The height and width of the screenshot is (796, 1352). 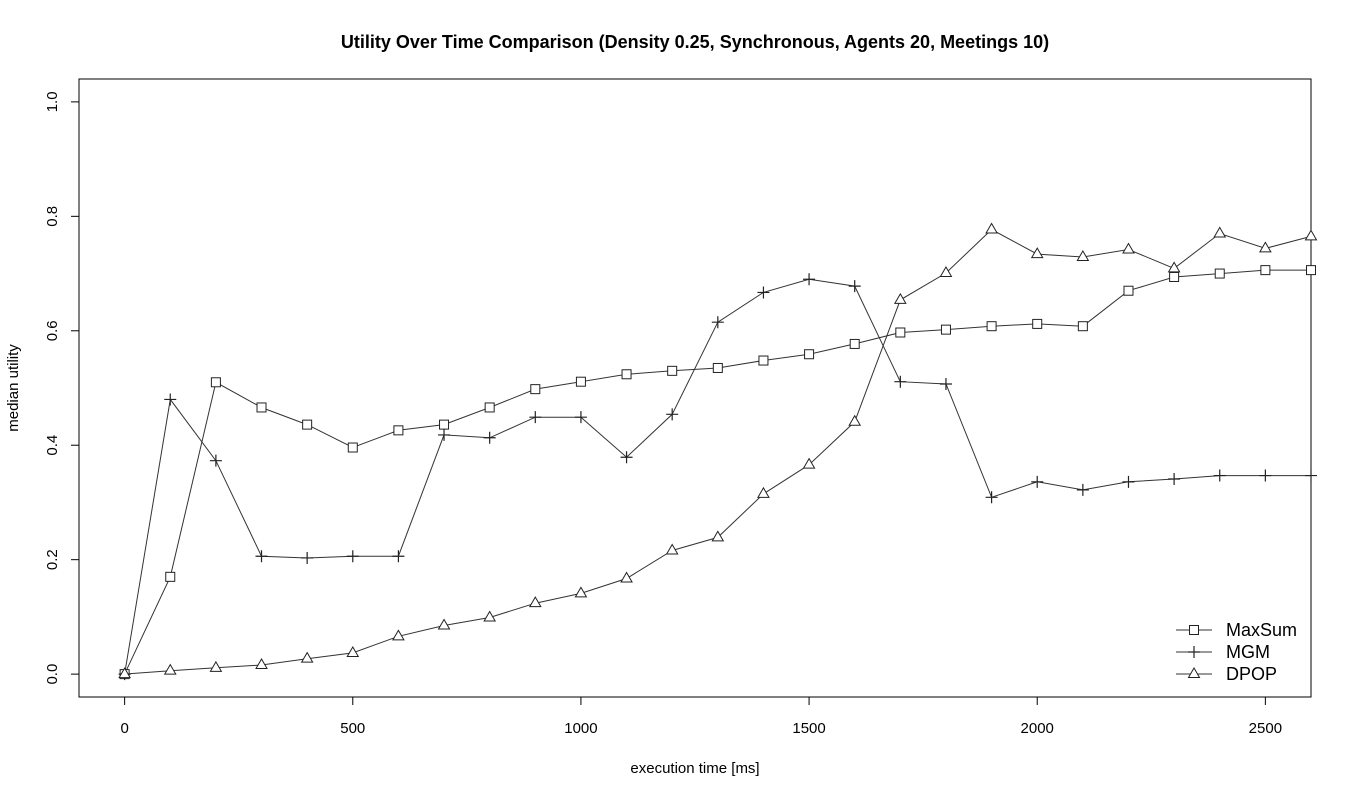 What do you see at coordinates (1248, 652) in the screenshot?
I see `legend-label: MGM` at bounding box center [1248, 652].